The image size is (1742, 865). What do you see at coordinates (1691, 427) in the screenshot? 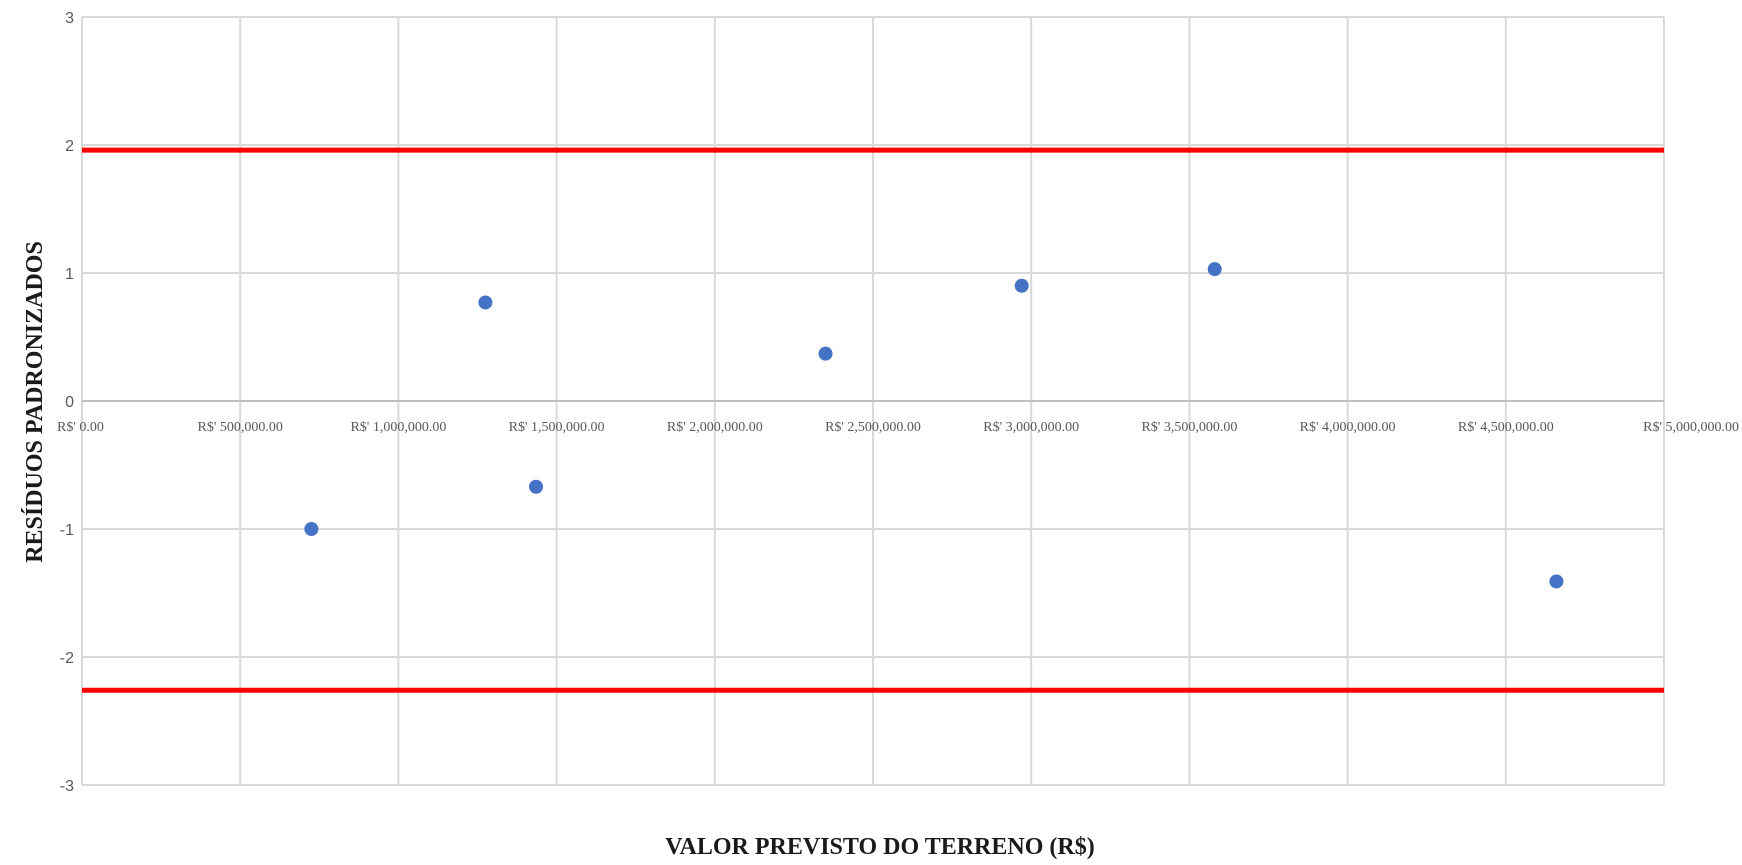
I see `x-tick-label: R$' 5,000,000.00` at bounding box center [1691, 427].